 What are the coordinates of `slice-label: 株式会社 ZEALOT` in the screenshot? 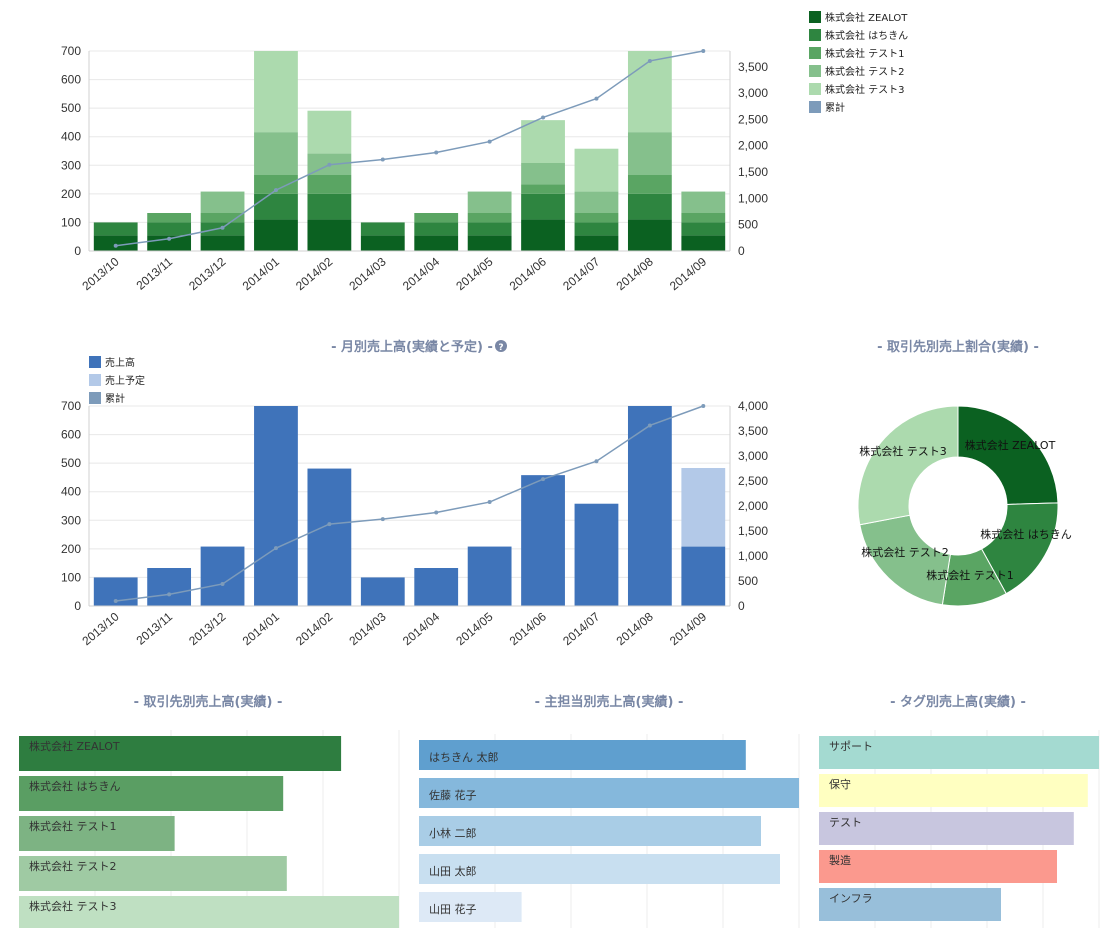 It's located at (1010, 445).